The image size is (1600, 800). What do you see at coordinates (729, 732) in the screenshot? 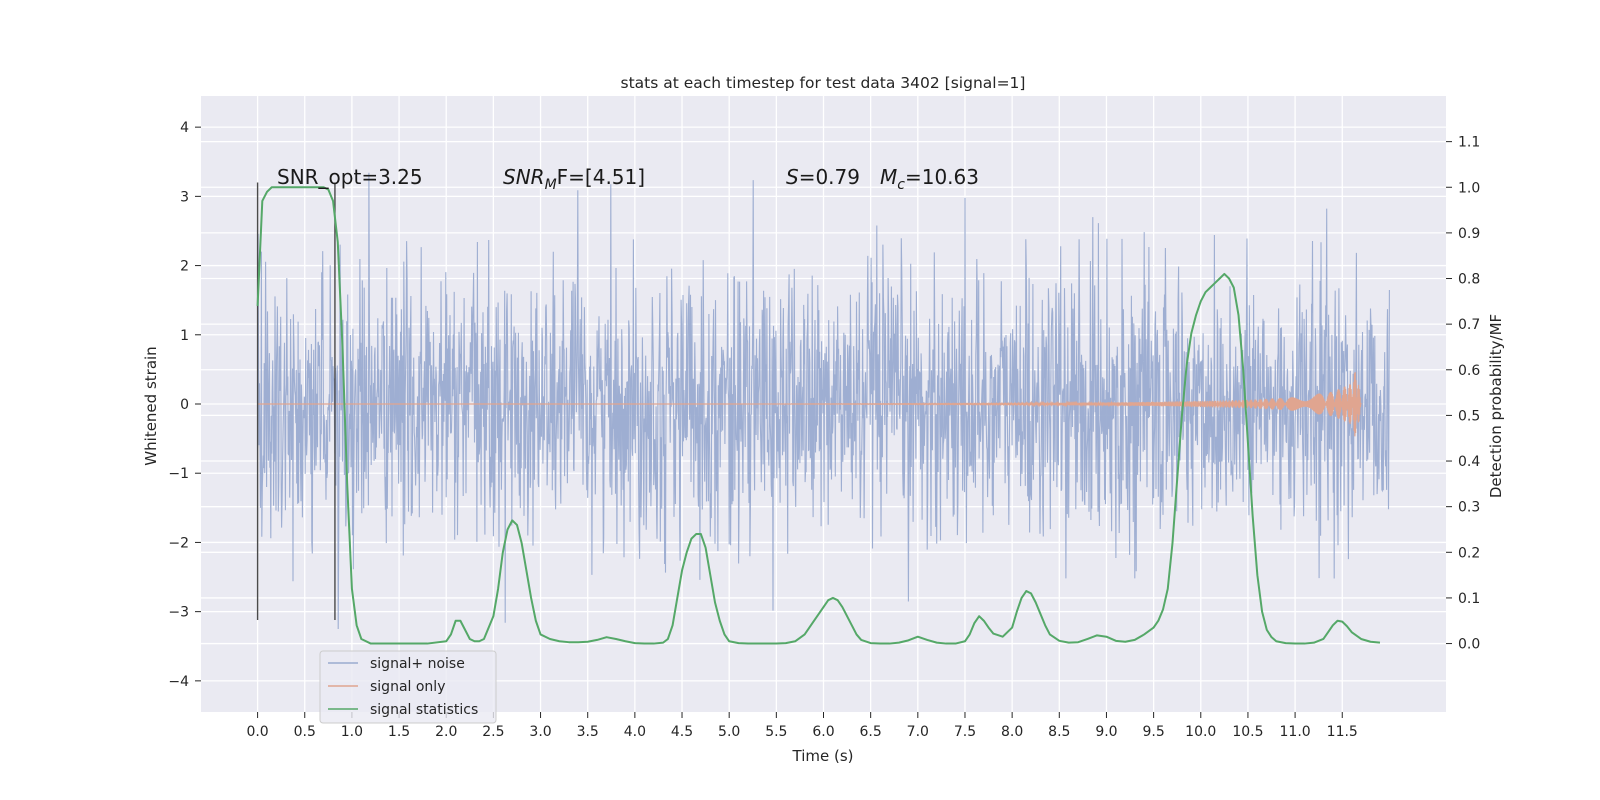
I see `x-tick-label: 5.0` at bounding box center [729, 732].